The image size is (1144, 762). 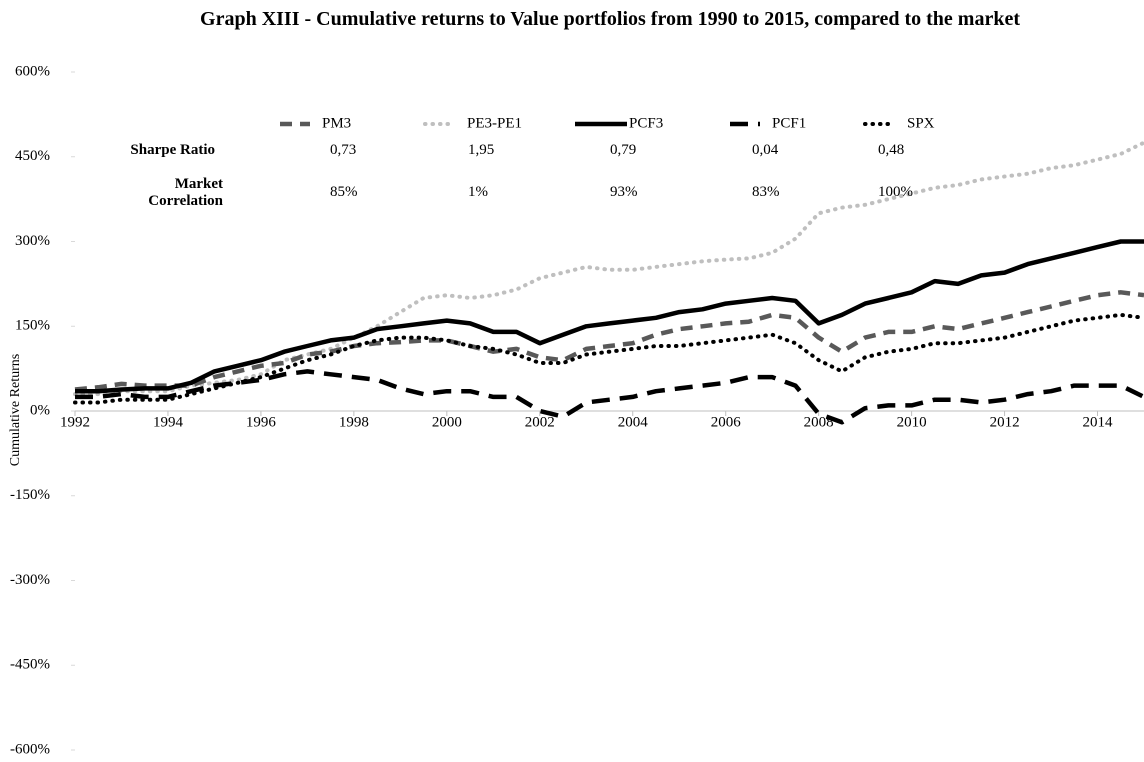 I want to click on y-tick-label: 300%, so click(x=32, y=241).